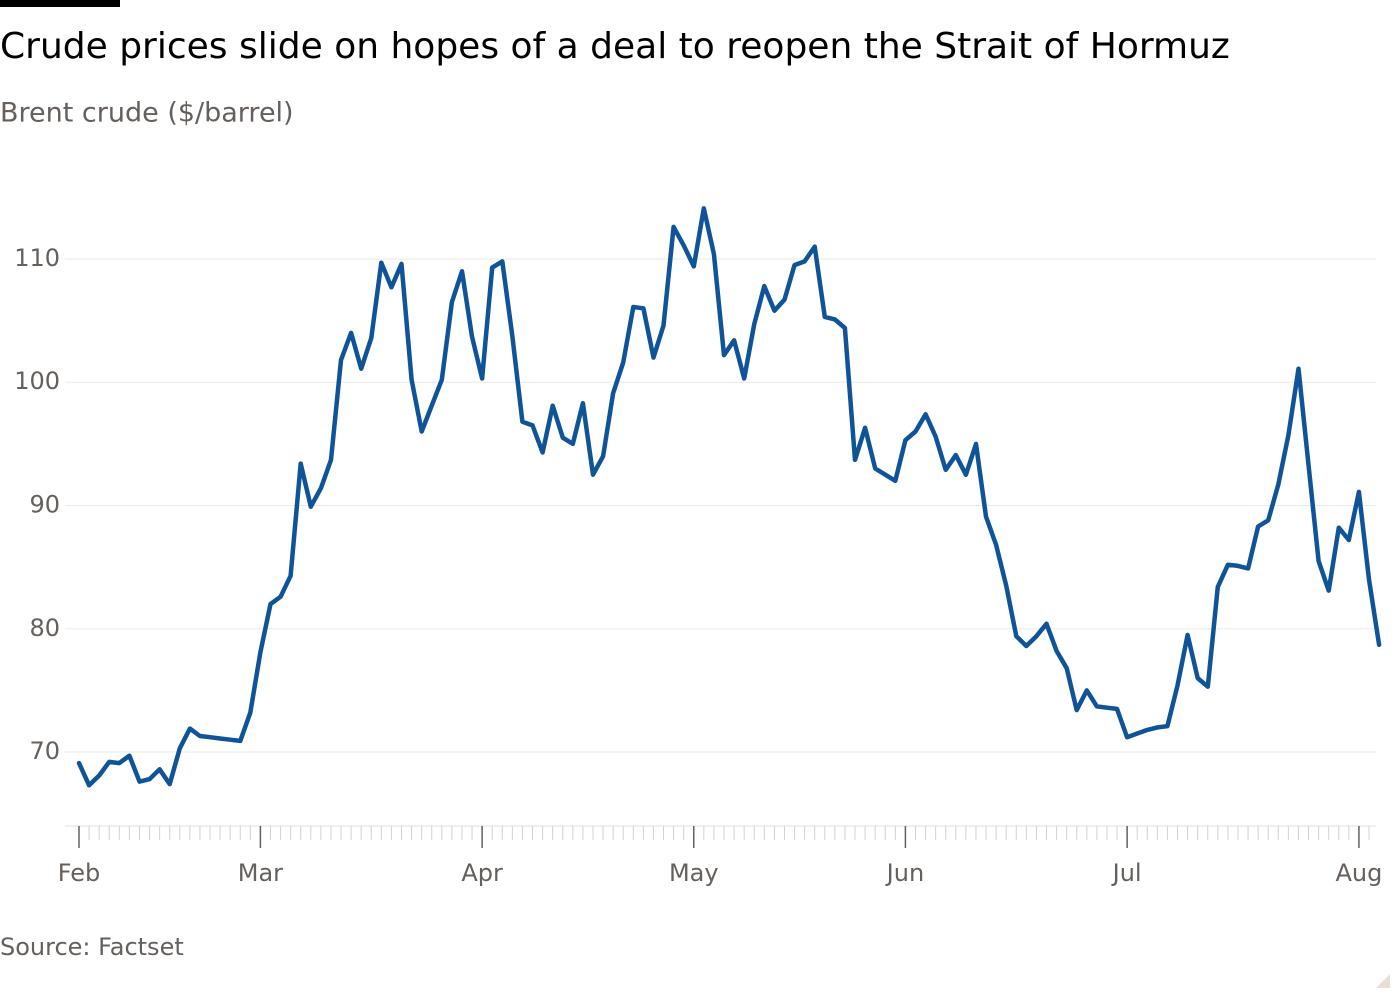 The image size is (1400, 1000). I want to click on x-tick-label: May, so click(694, 873).